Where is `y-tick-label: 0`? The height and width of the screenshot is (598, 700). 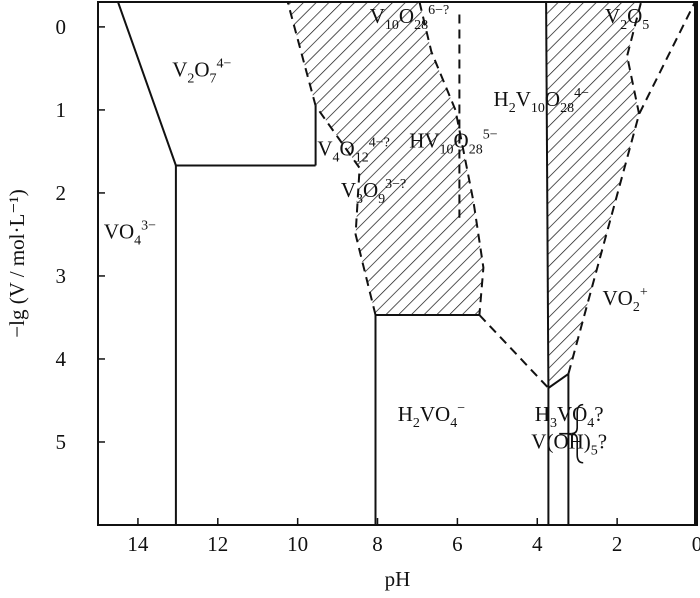
y-tick-label: 0 is located at coordinates (61, 27).